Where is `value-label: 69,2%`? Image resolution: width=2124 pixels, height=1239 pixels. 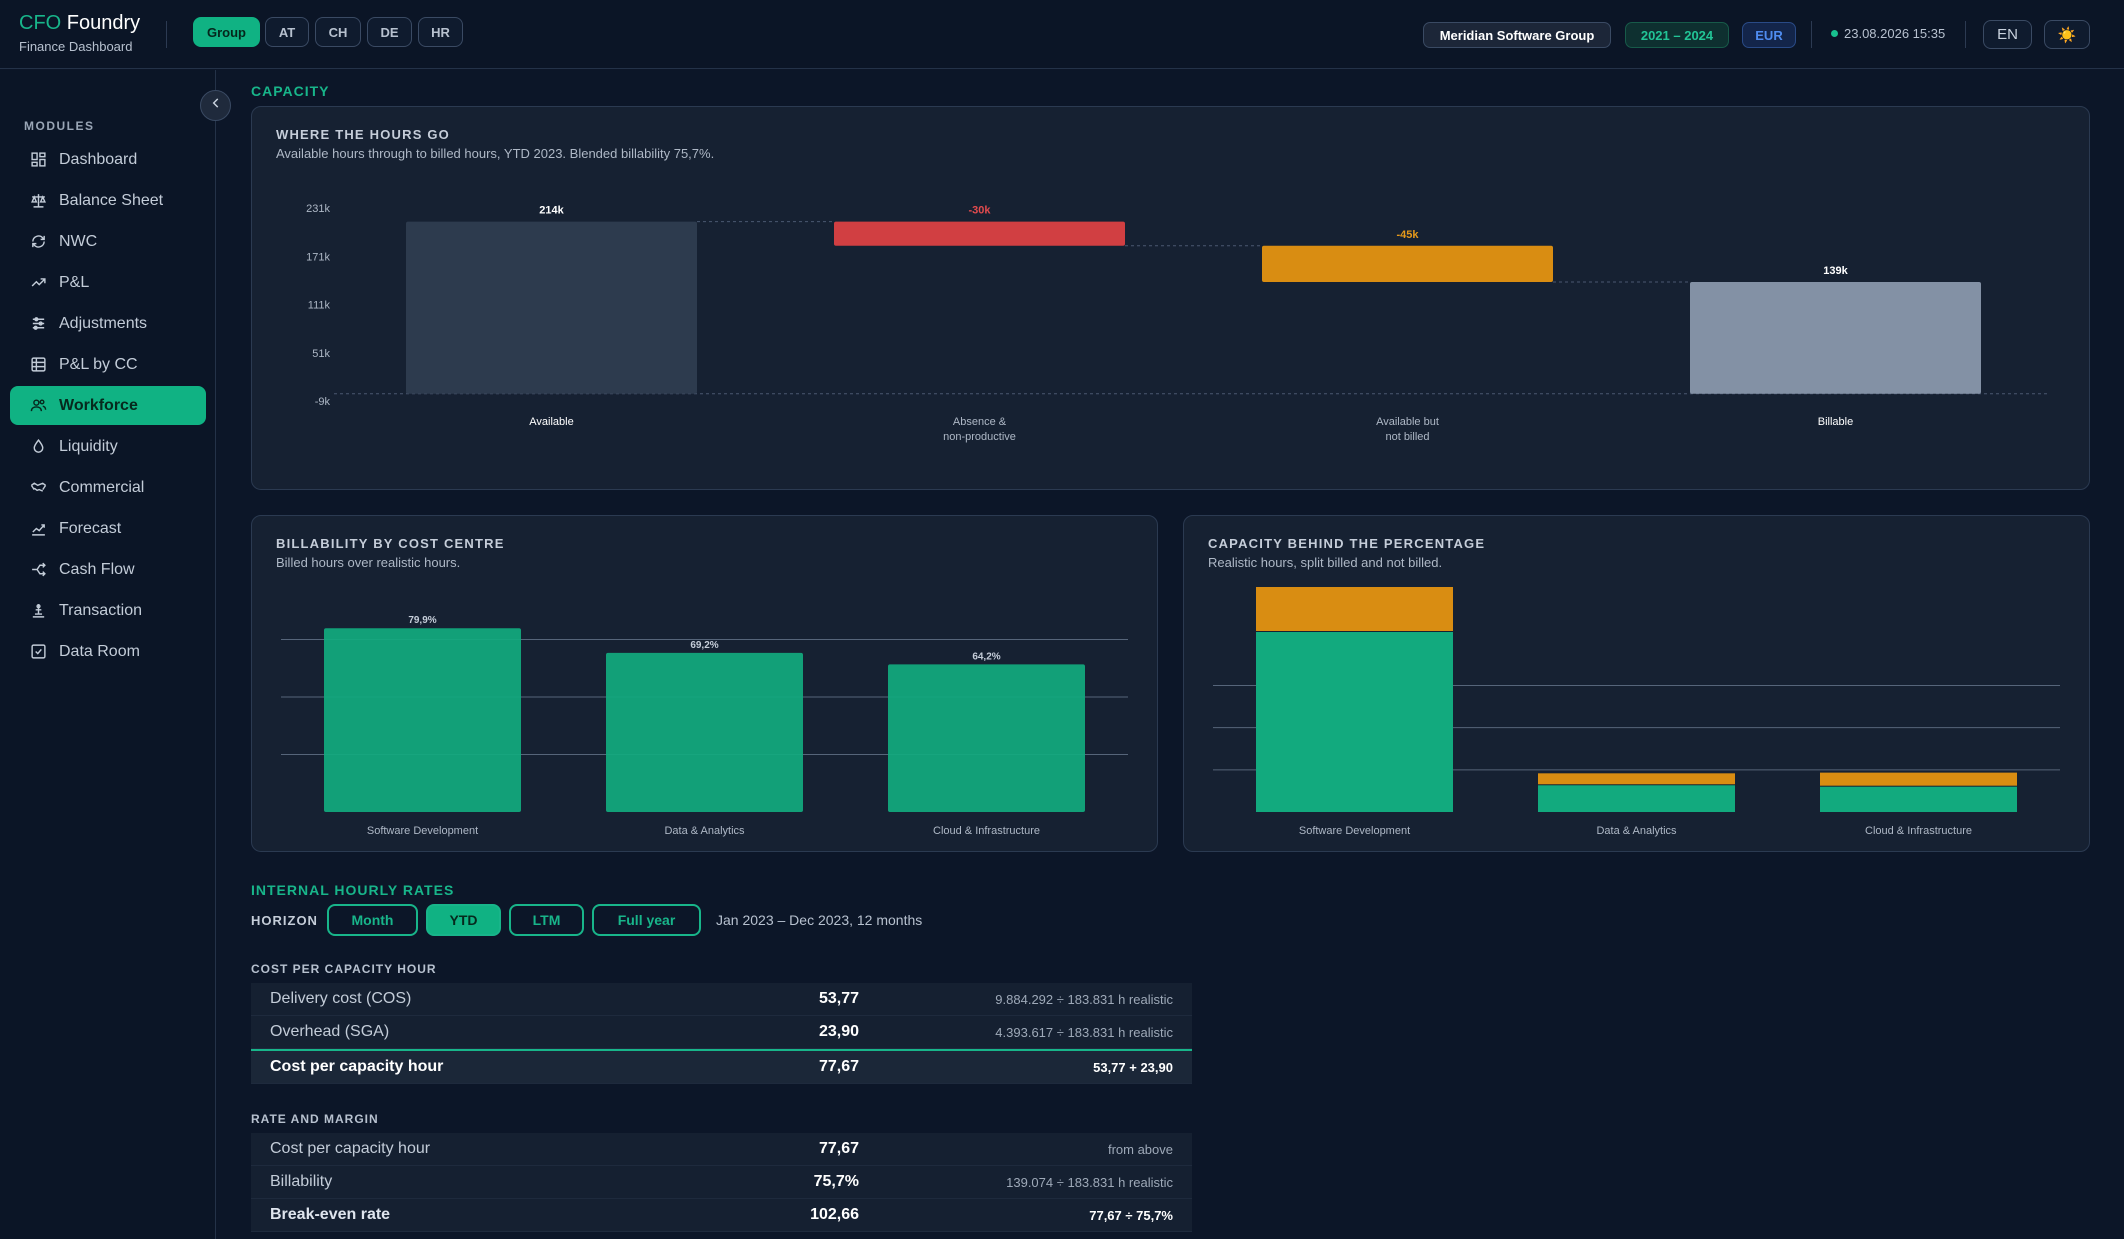
value-label: 69,2% is located at coordinates (704, 645).